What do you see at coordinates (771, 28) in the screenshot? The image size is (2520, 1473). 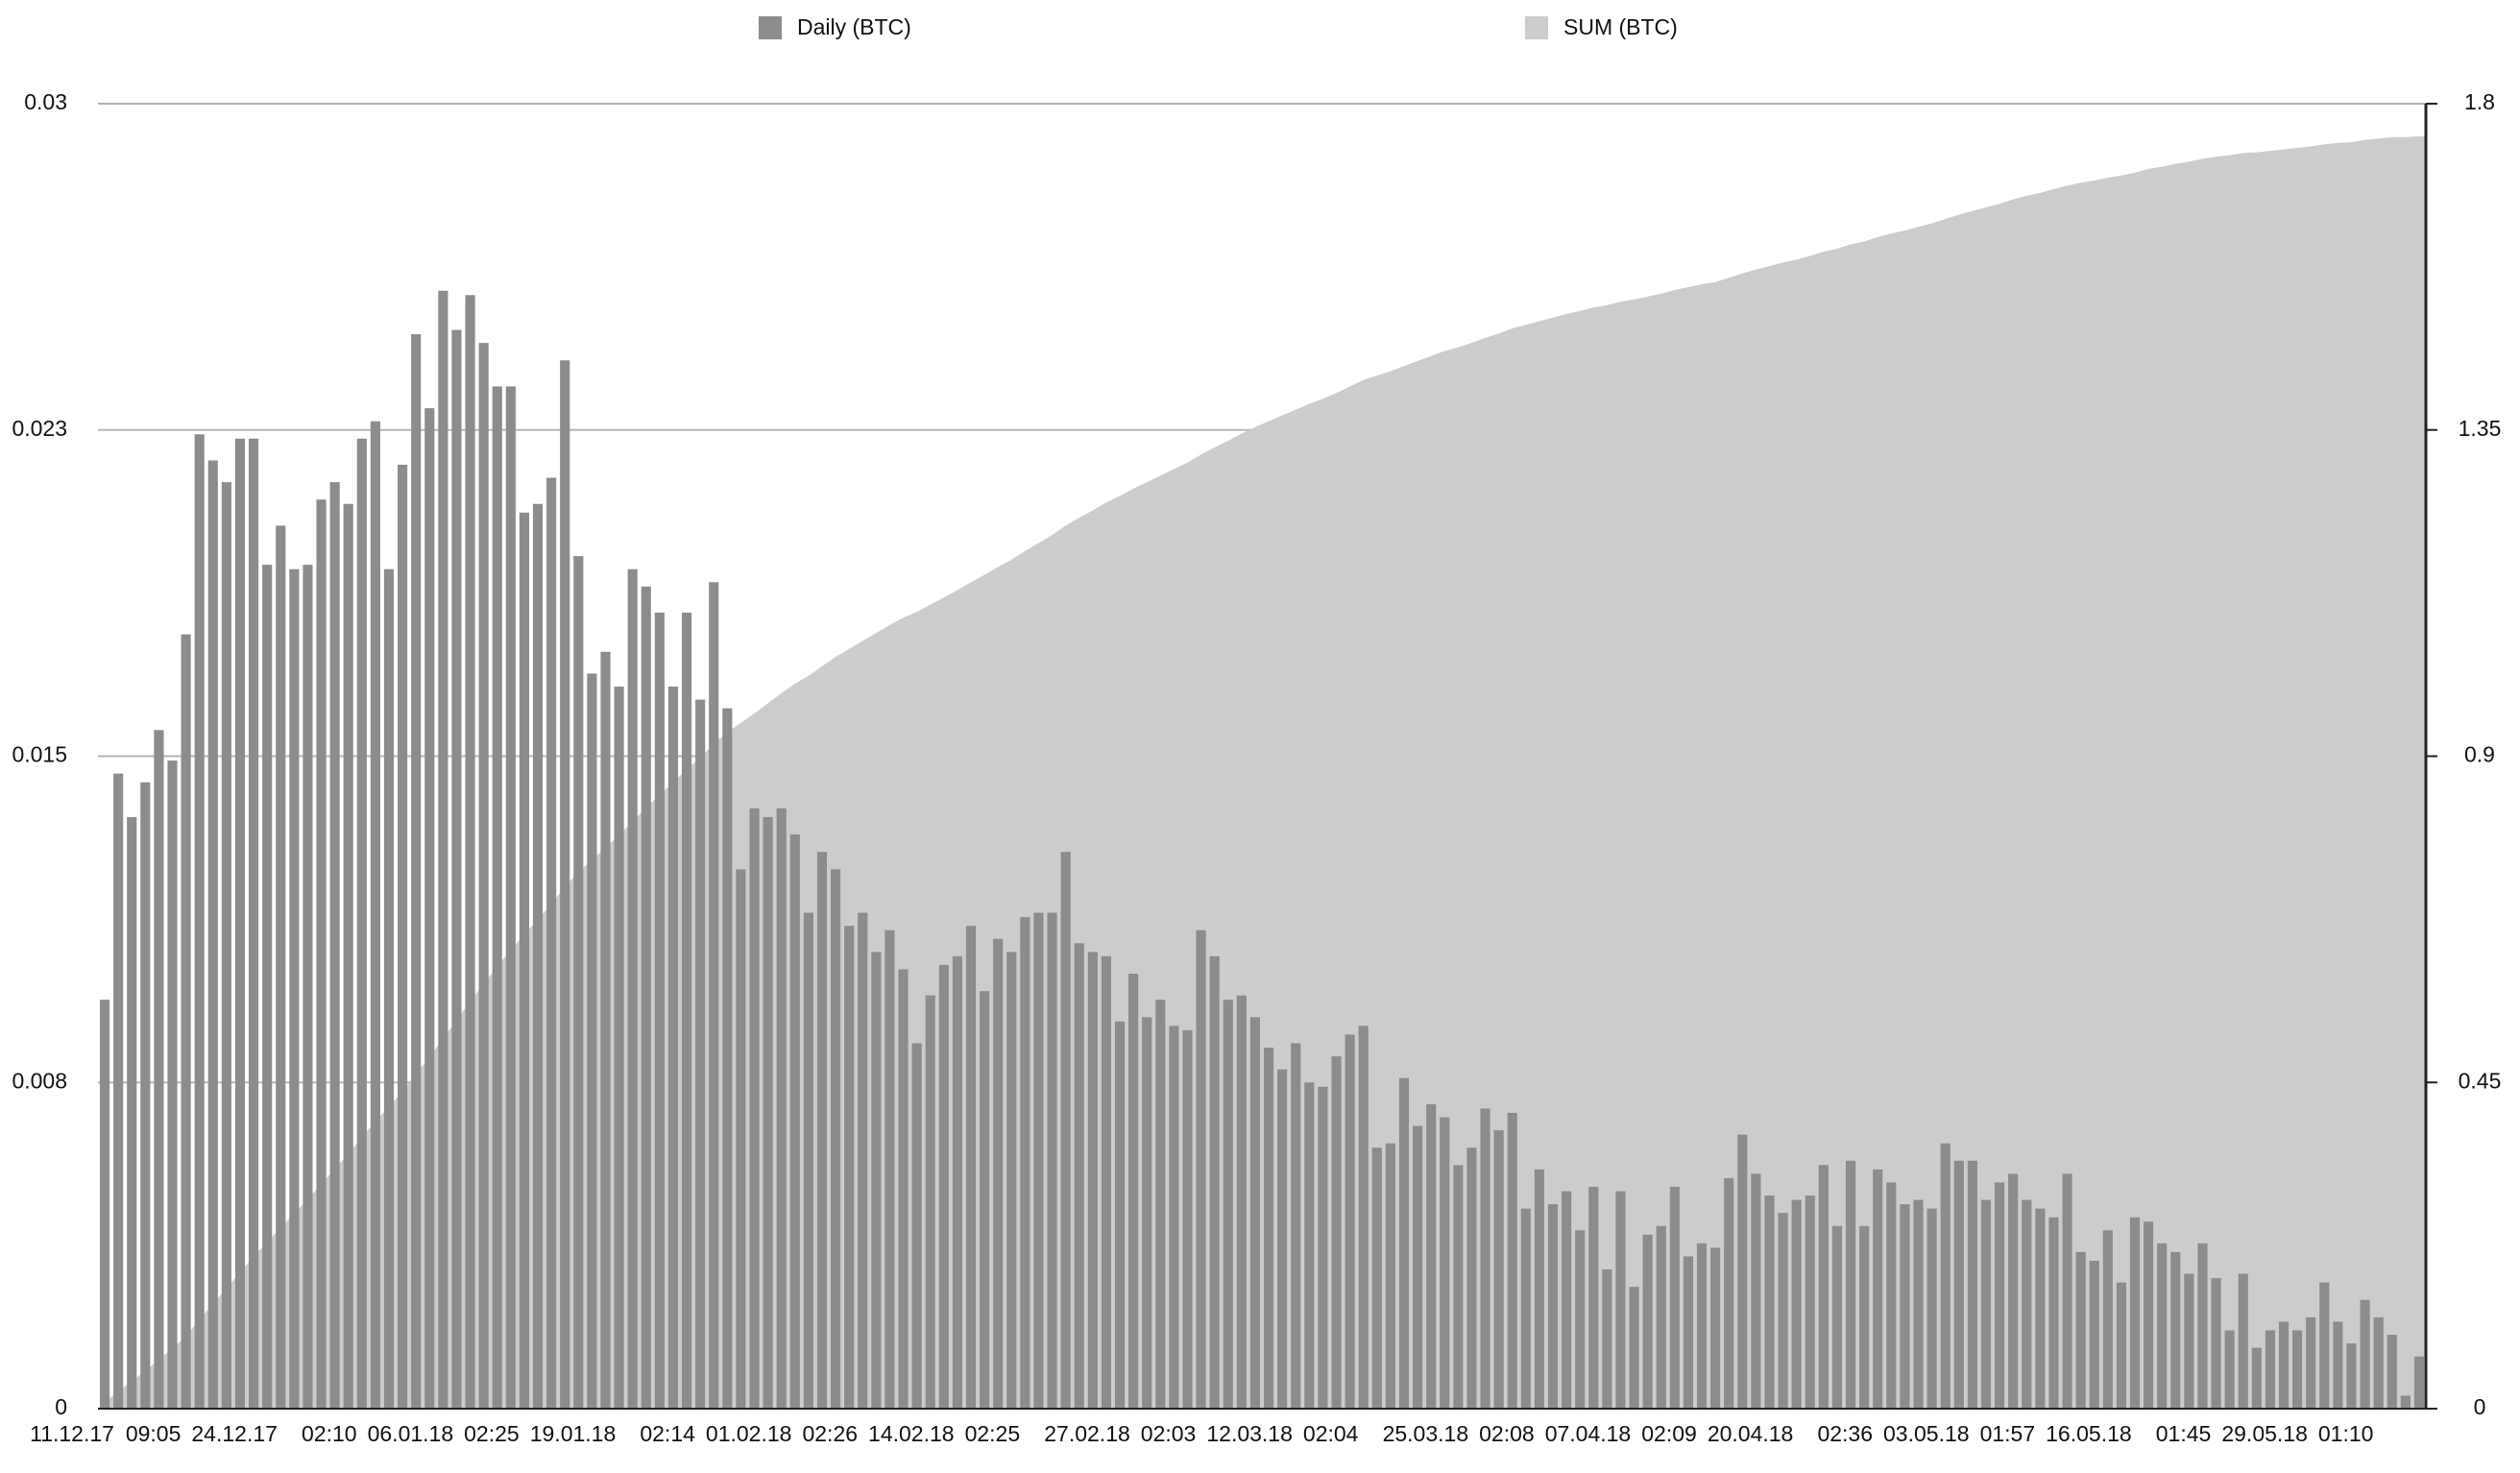 I see `legend-swatch` at bounding box center [771, 28].